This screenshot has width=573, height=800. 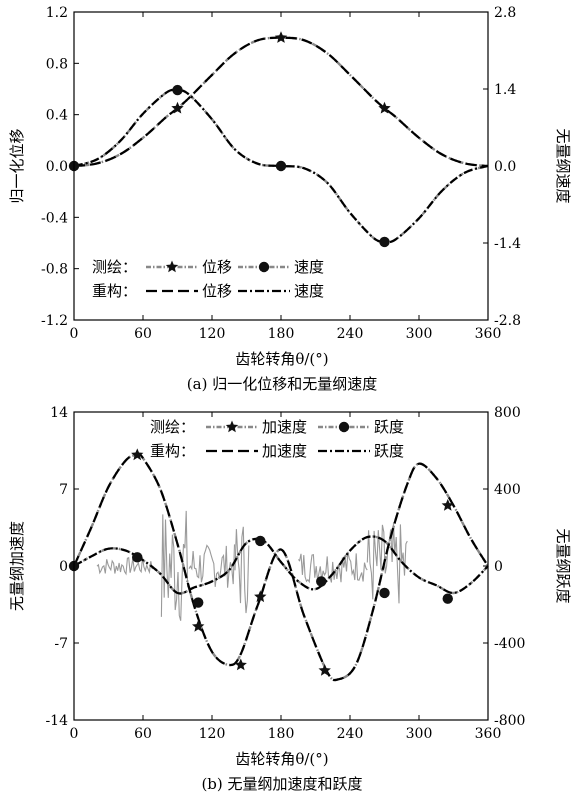 What do you see at coordinates (217, 291) in the screenshot?
I see `panel-a-legend-entry-3: 位移` at bounding box center [217, 291].